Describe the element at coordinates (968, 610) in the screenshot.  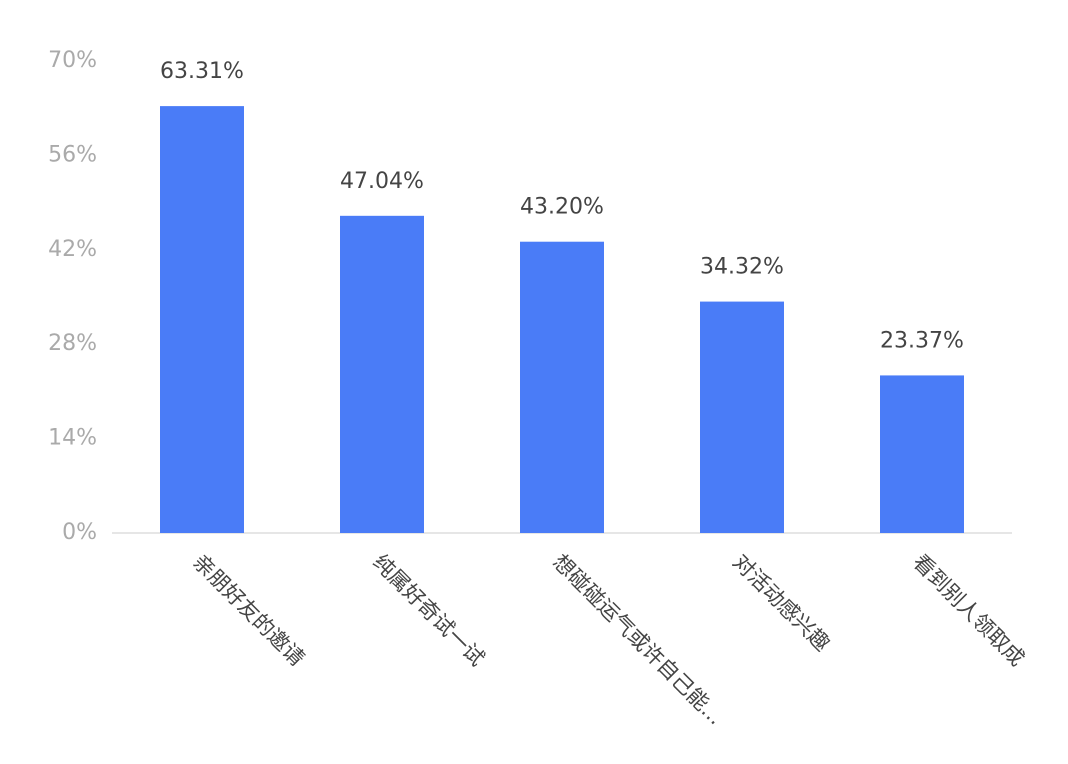
I see `x-tick-label: 看到别人领取成` at that location.